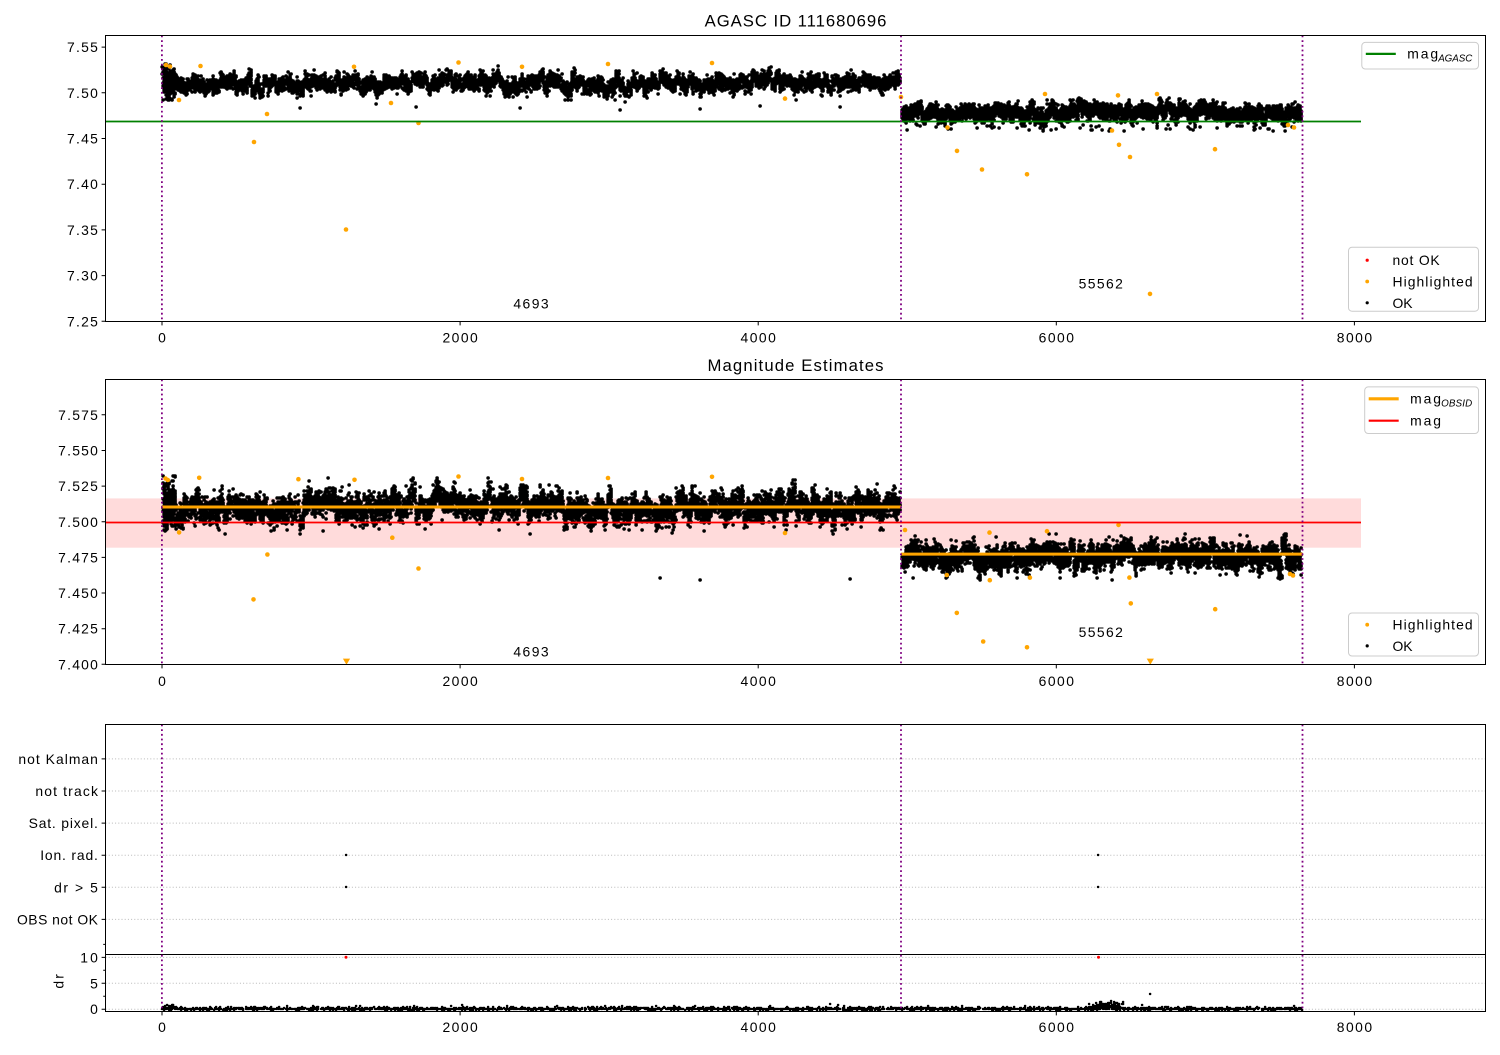 The image size is (1500, 1055). I want to click on svg-text: 7.450, so click(78, 593).